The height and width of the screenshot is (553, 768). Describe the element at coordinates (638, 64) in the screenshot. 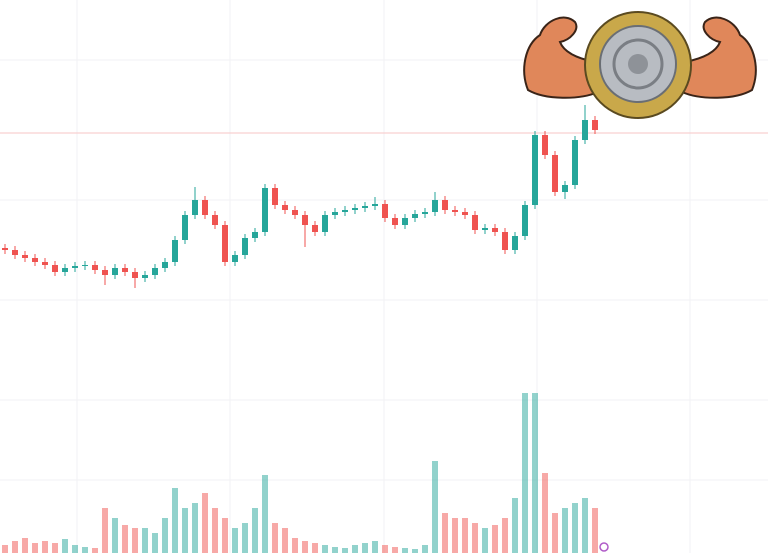

I see `coin-pattern` at that location.